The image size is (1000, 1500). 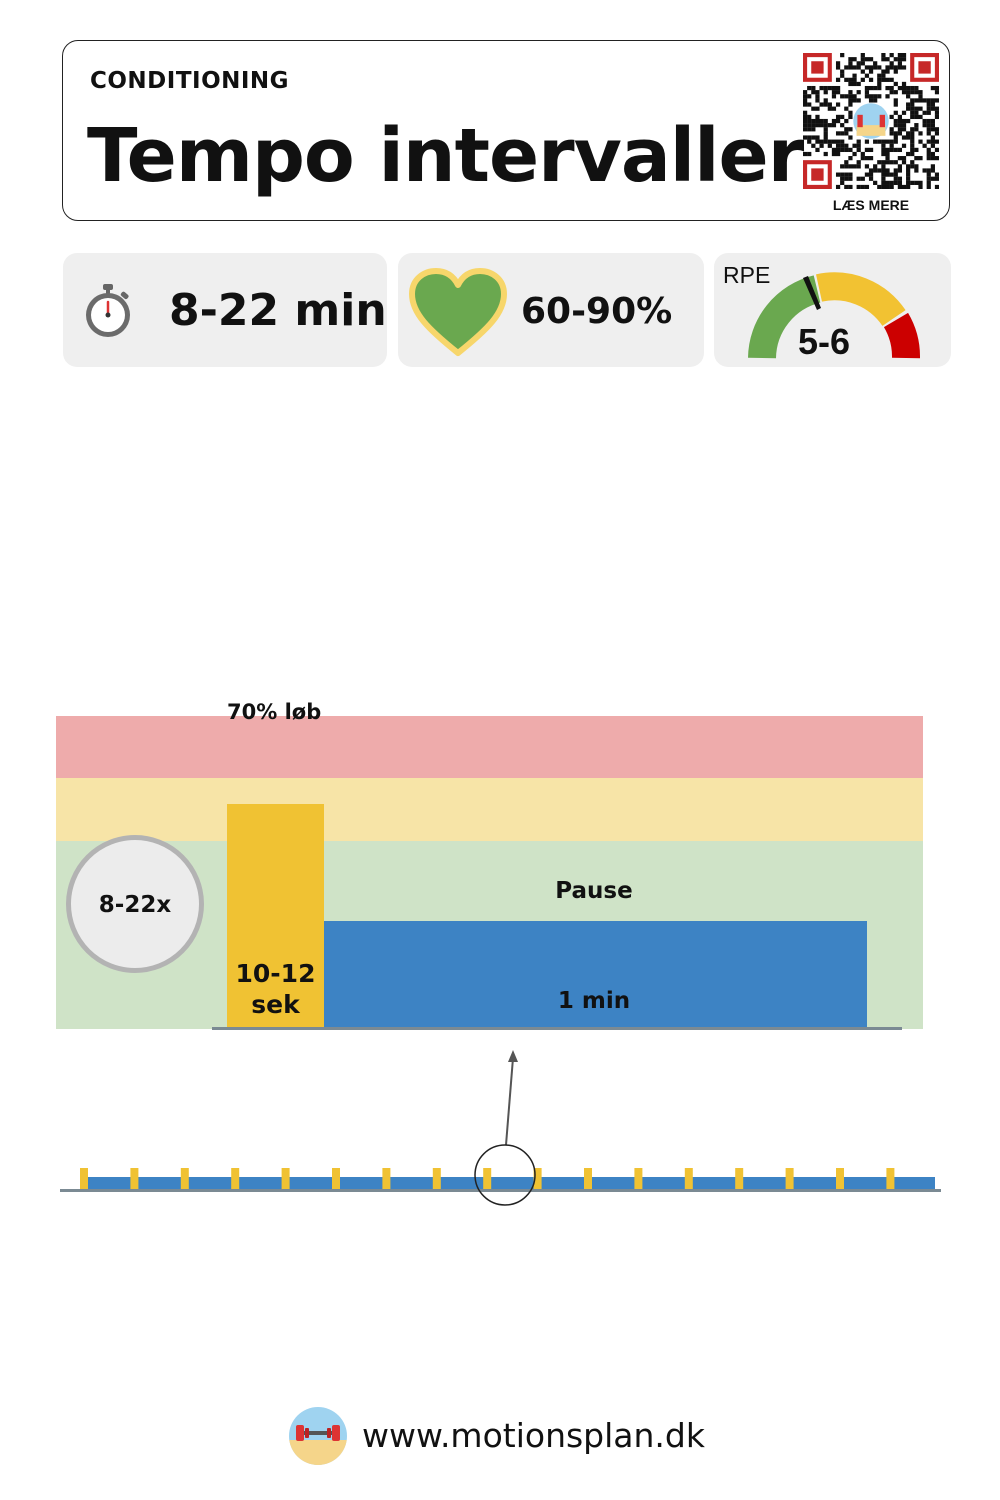 I want to click on work-duration-label: 10-12 sek, so click(x=275, y=989).